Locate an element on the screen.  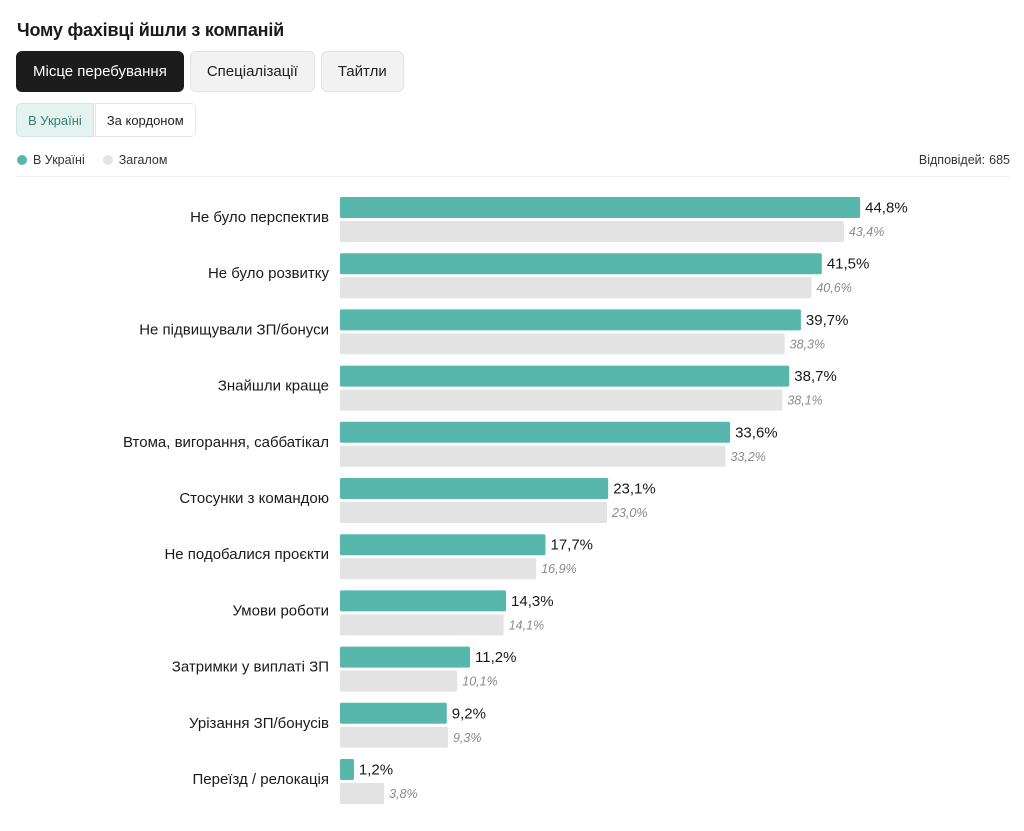
filter-tabs: Місце перебування Спеціалізації Тайтли is located at coordinates (210, 71).